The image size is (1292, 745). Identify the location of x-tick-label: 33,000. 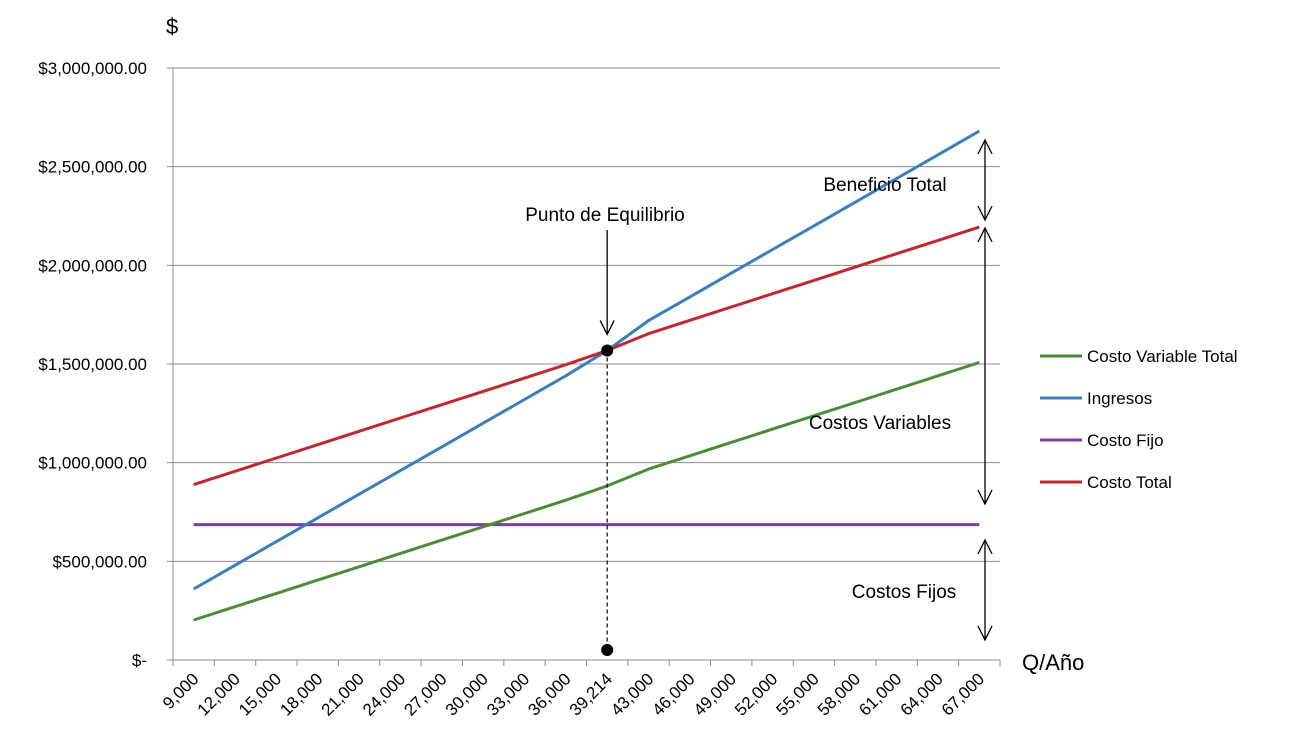
(508, 694).